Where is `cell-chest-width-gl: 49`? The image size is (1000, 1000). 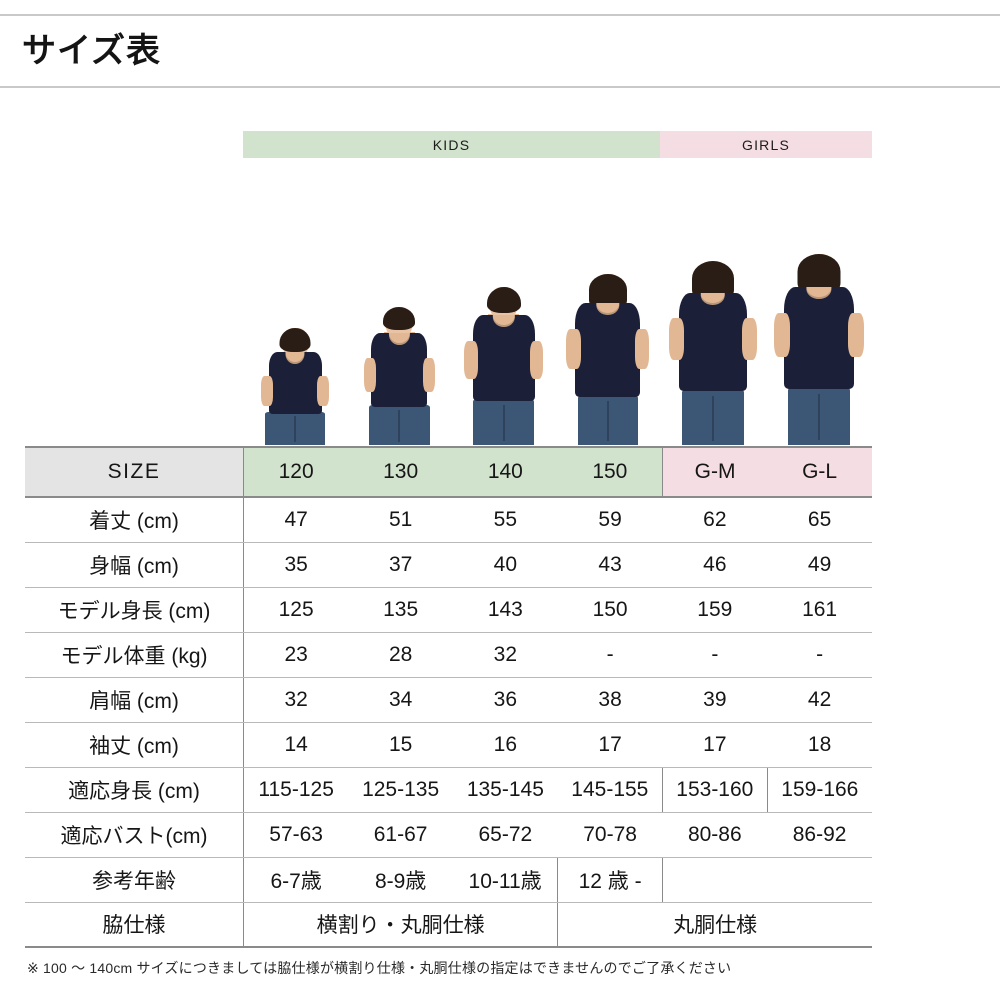 cell-chest-width-gl: 49 is located at coordinates (819, 565).